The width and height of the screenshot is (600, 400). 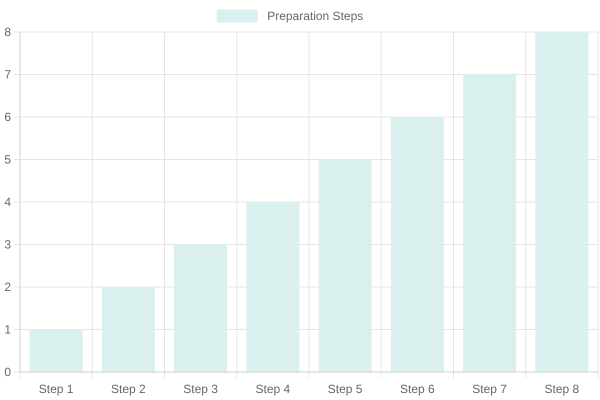 I want to click on x-tick-label: Step 6, so click(x=418, y=389).